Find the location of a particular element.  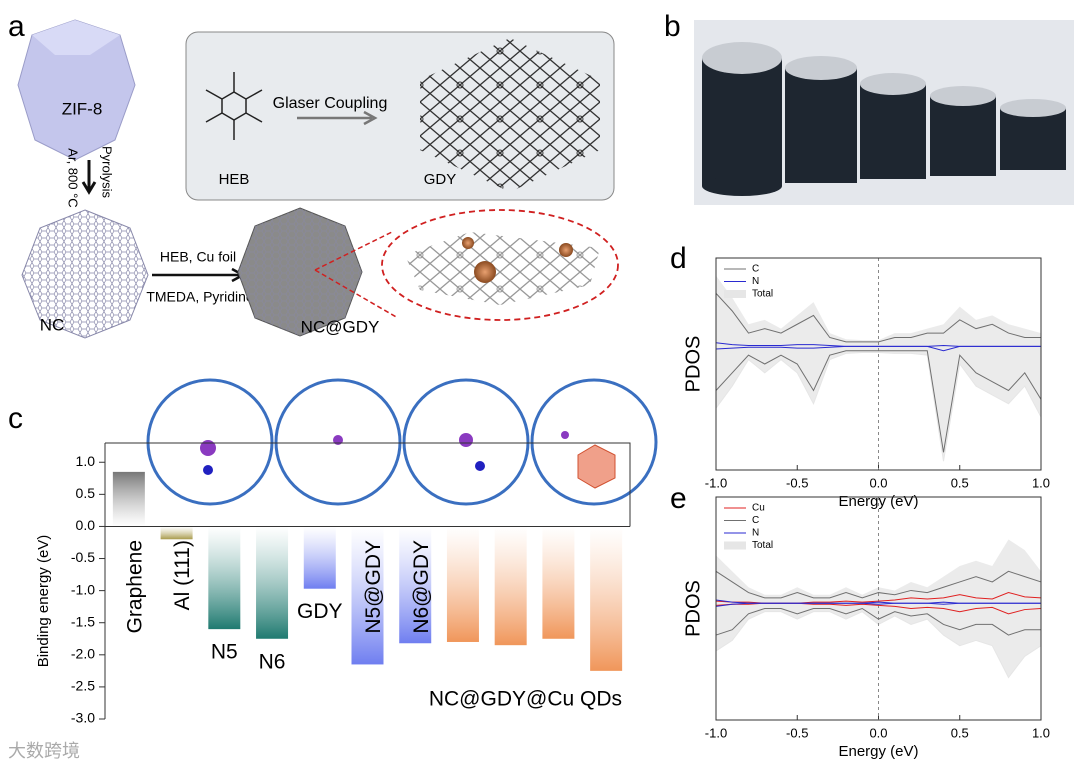

structure-insets is located at coordinates (402, 442).